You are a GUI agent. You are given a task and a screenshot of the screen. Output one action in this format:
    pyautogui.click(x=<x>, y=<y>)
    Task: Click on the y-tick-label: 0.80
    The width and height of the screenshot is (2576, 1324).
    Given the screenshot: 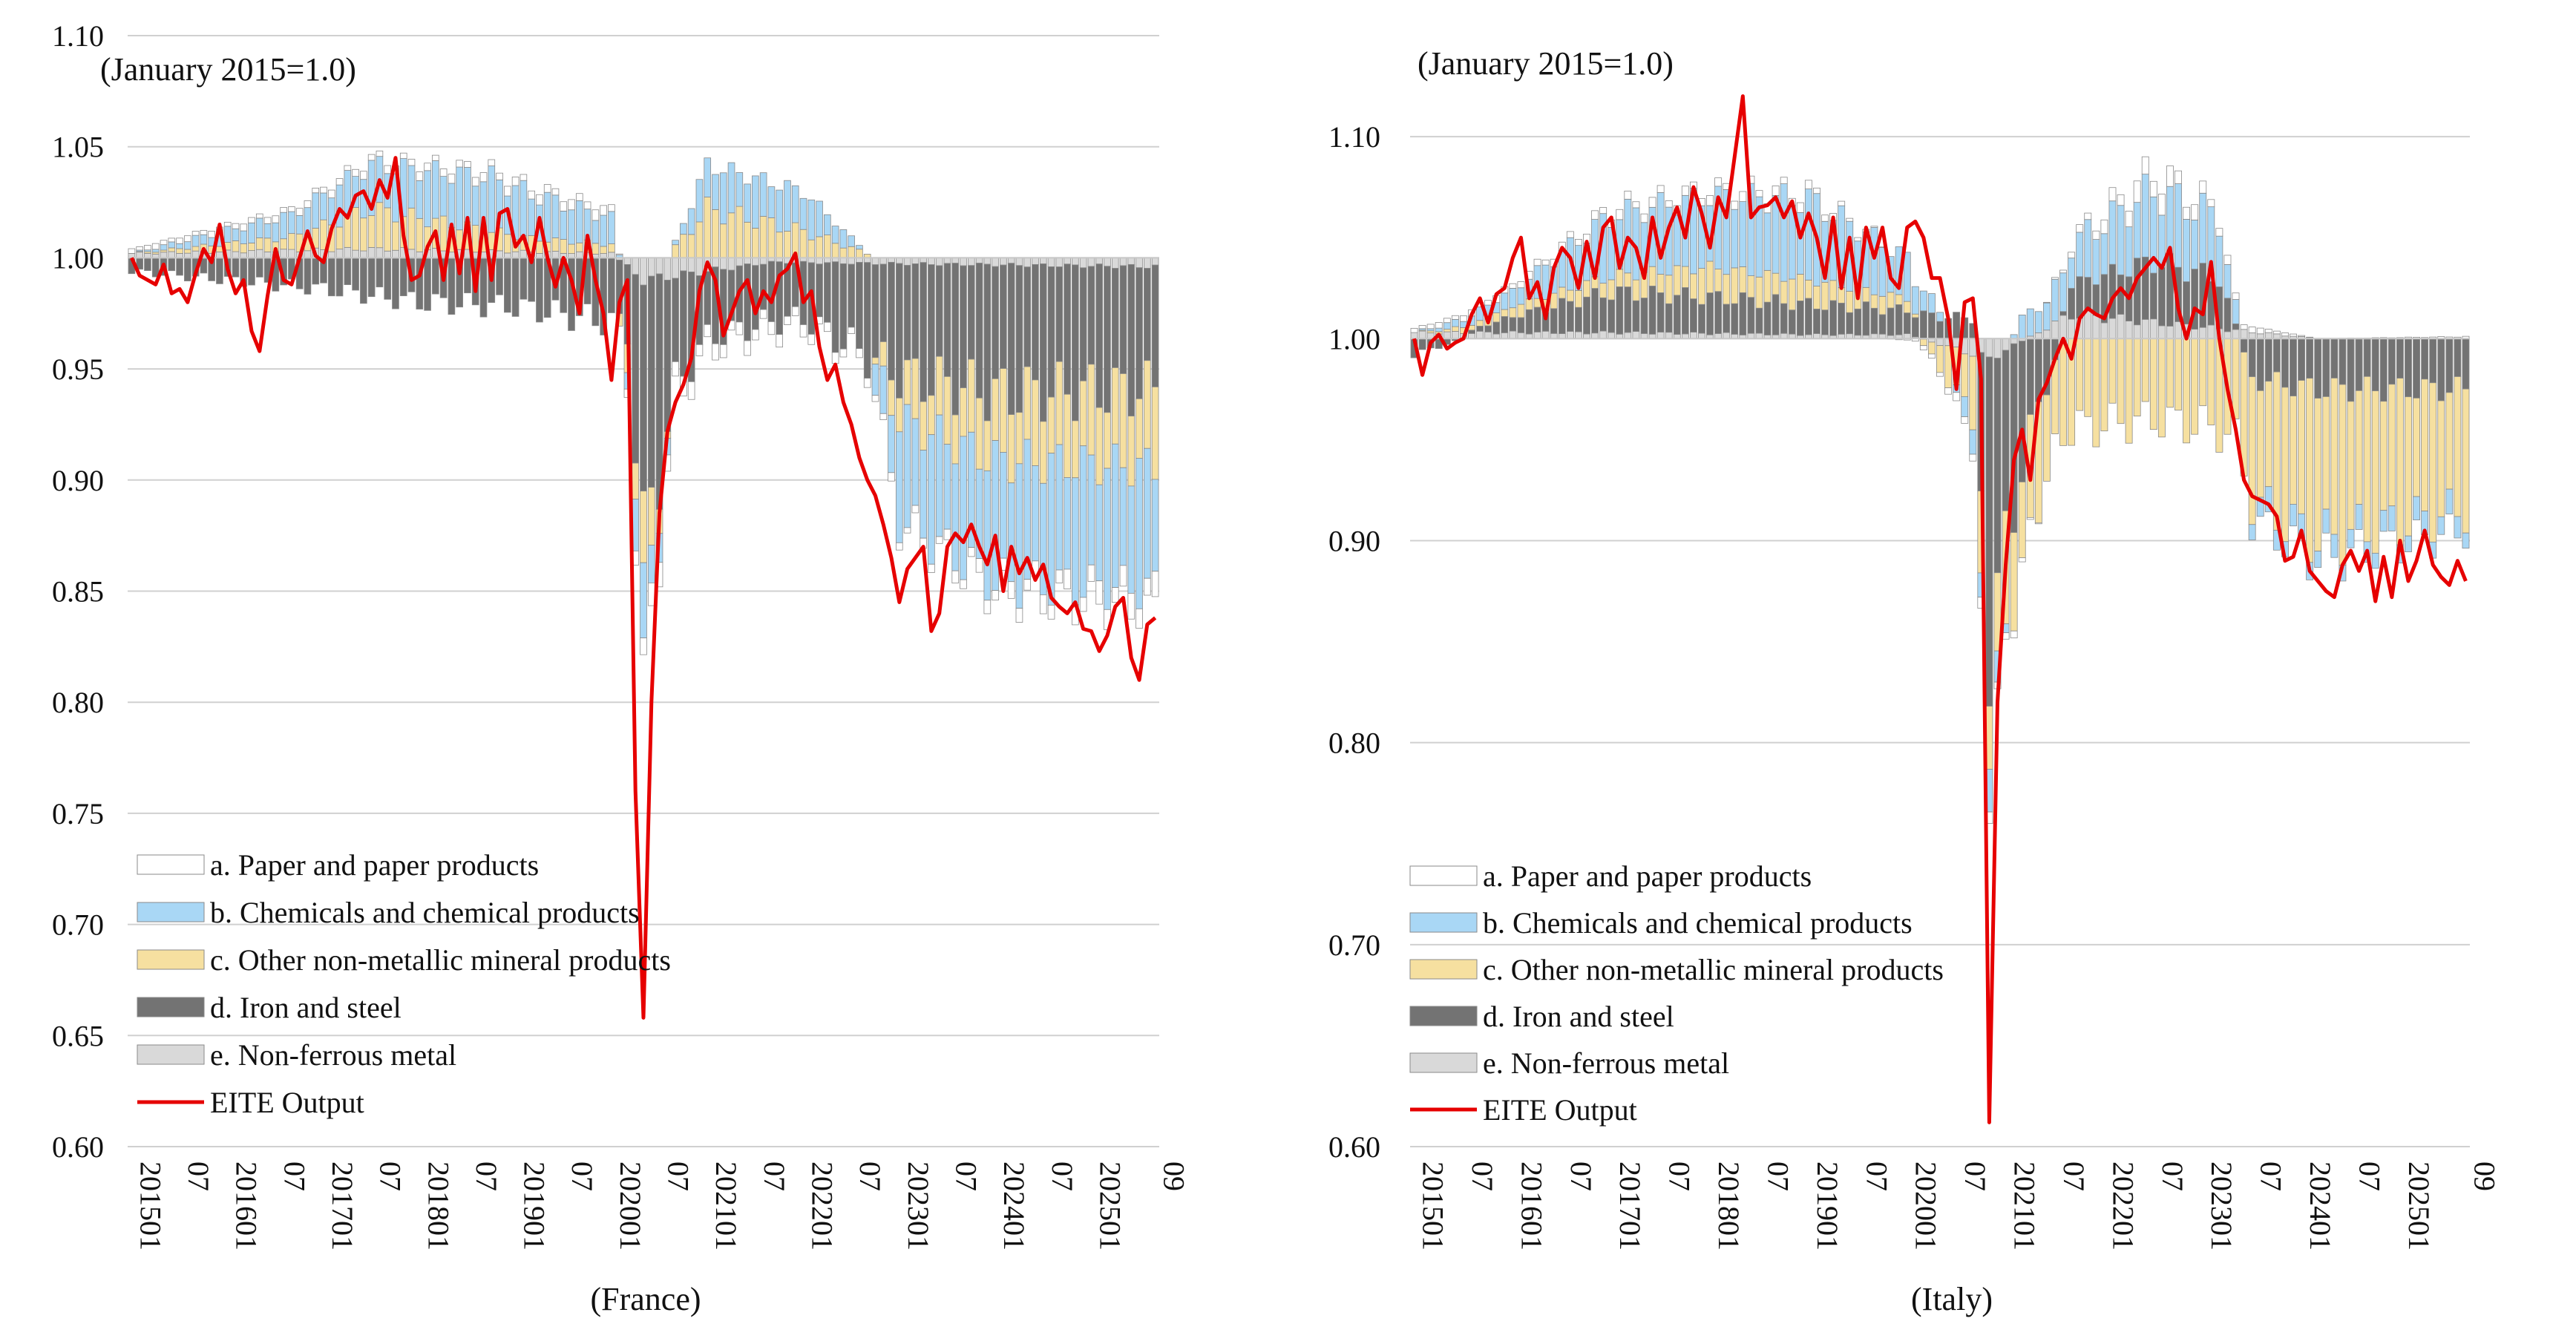 What is the action you would take?
    pyautogui.click(x=1354, y=744)
    